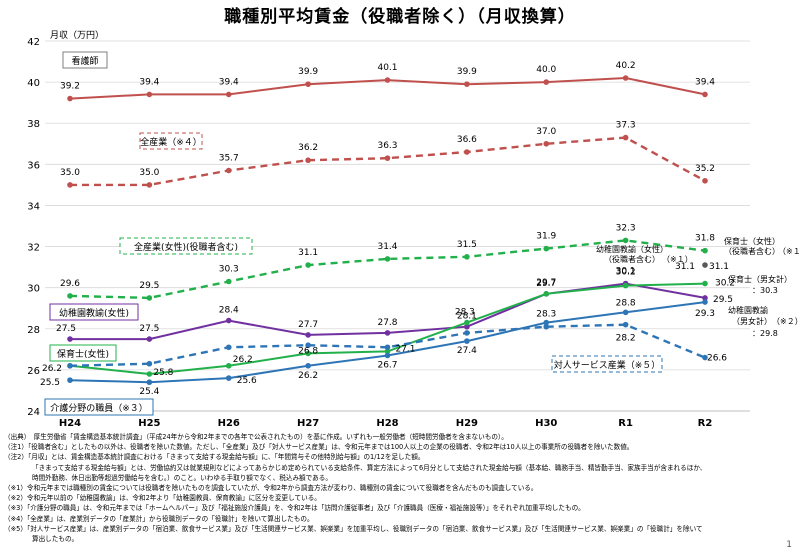 The height and width of the screenshot is (554, 800). I want to click on series-label: 介護分野の職員（※３）, so click(99, 408).